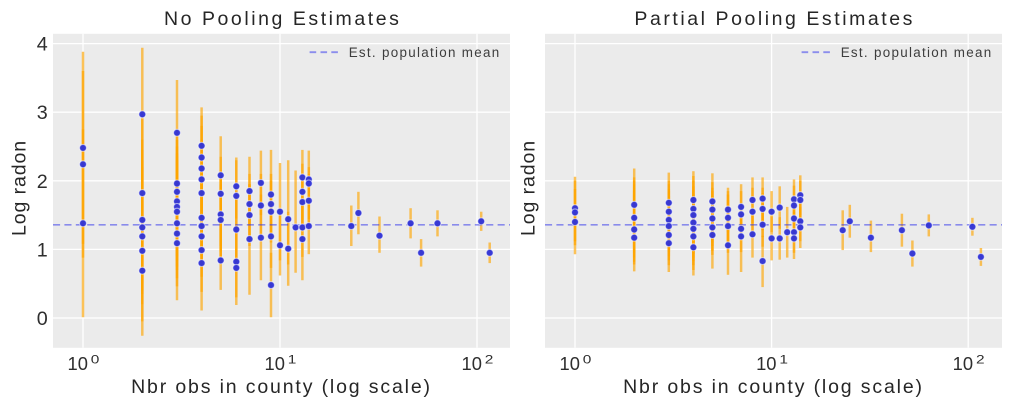 The image size is (1011, 416). What do you see at coordinates (282, 19) in the screenshot?
I see `svg-text: No Pooling Estimates` at bounding box center [282, 19].